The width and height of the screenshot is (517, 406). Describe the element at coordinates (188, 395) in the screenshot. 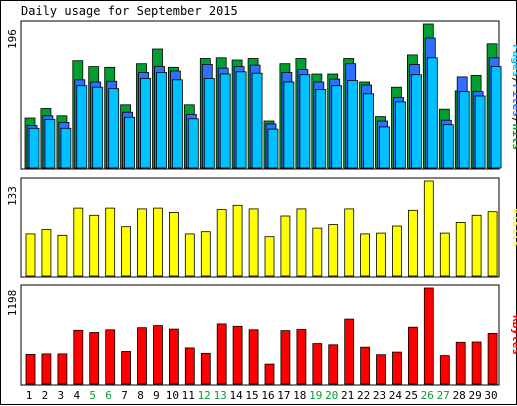

I see `x-tick-label-day-11: 11` at that location.